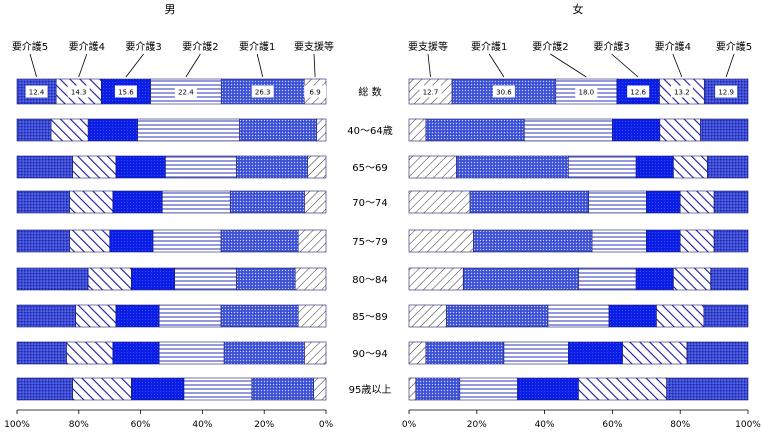 Image resolution: width=763 pixels, height=438 pixels. What do you see at coordinates (465, 353) in the screenshot?
I see `female-bar-care1-row7` at bounding box center [465, 353].